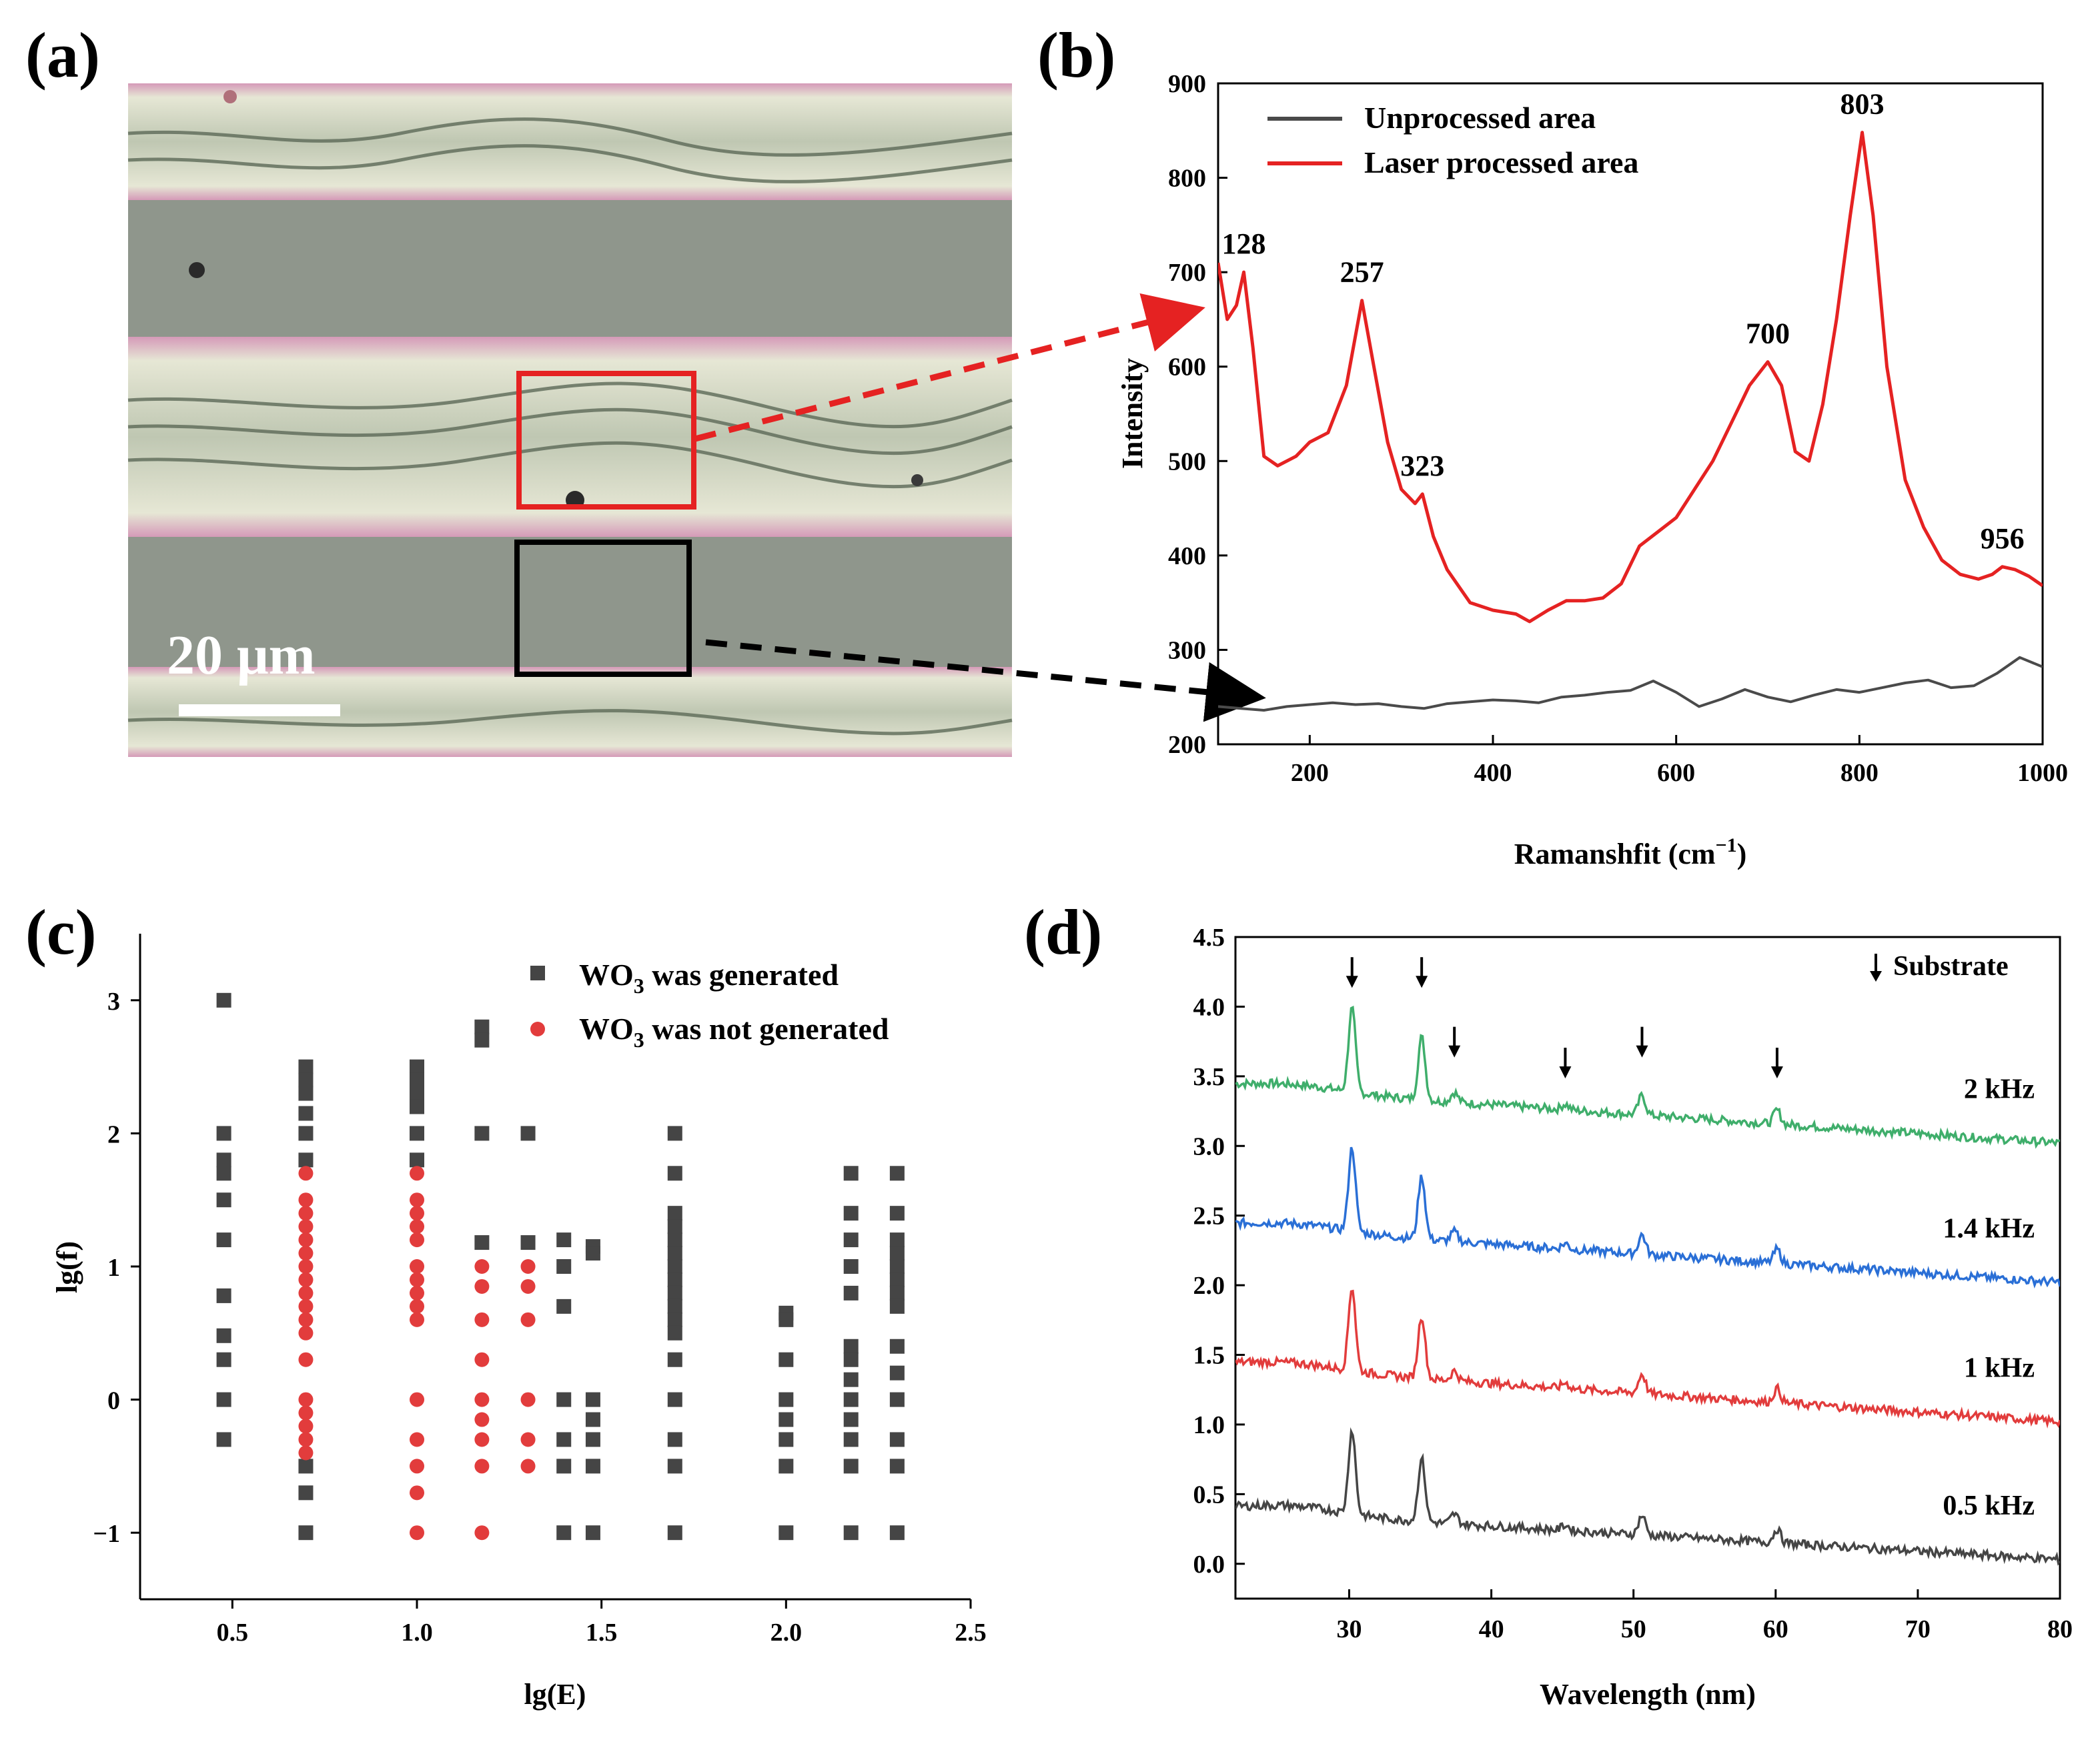  I want to click on raman-peak-label: 803, so click(1862, 104).